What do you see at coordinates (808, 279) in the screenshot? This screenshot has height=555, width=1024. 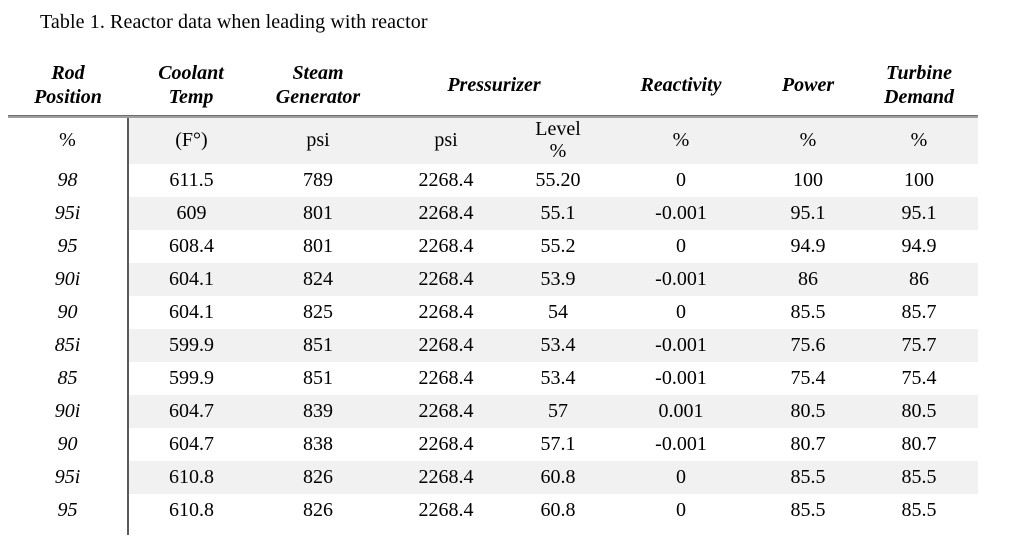 I see `table-cell: 86` at bounding box center [808, 279].